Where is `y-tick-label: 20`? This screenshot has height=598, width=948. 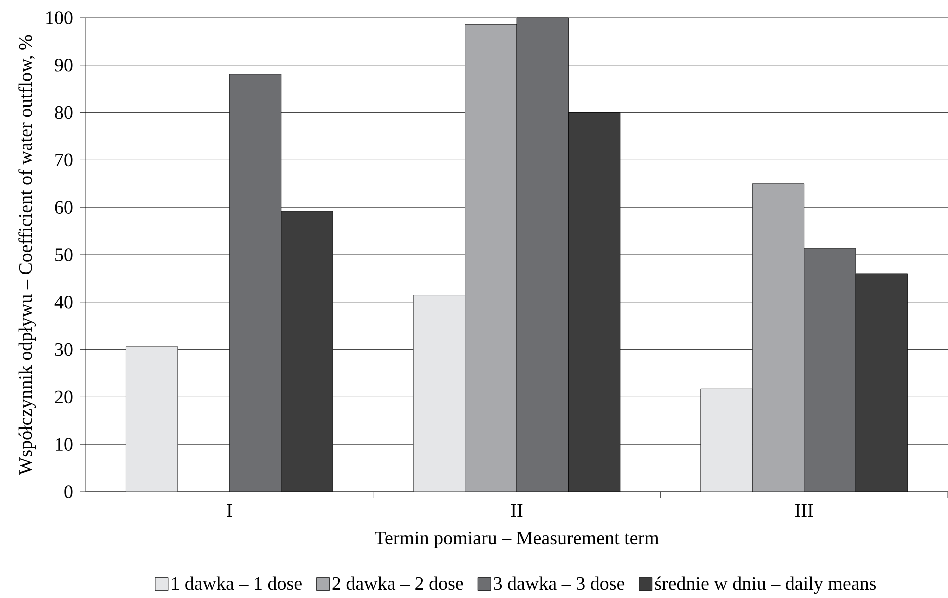 y-tick-label: 20 is located at coordinates (64, 397).